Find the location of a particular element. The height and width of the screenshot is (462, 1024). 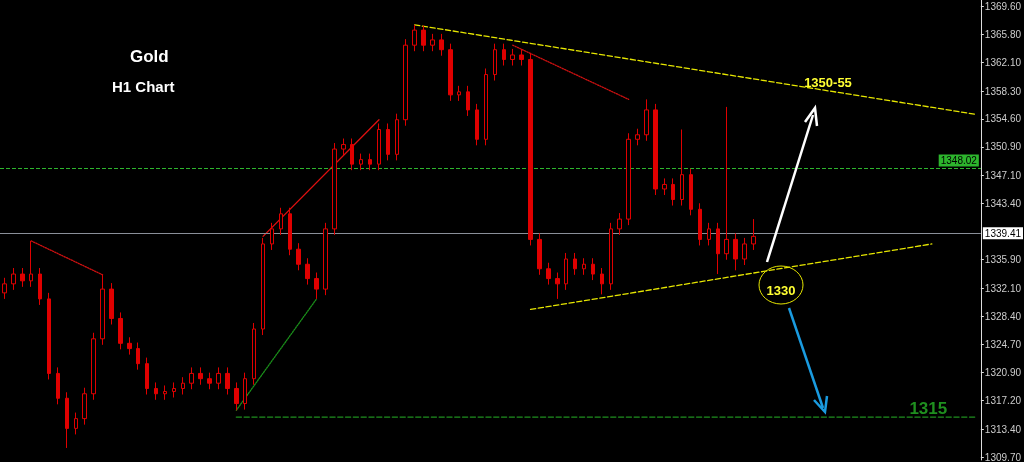

y-tick-label: 1343.40 is located at coordinates (1003, 203).